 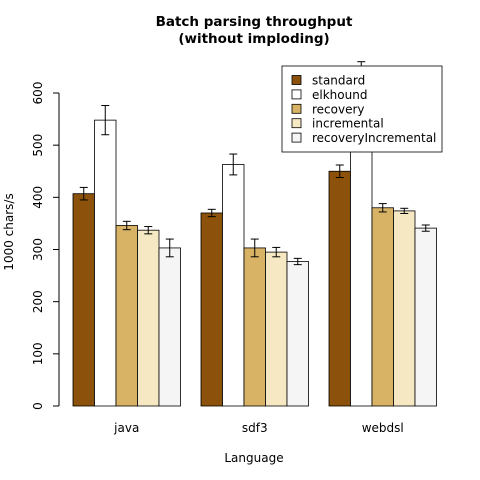 What do you see at coordinates (38, 406) in the screenshot?
I see `y-tick-label: 0` at bounding box center [38, 406].